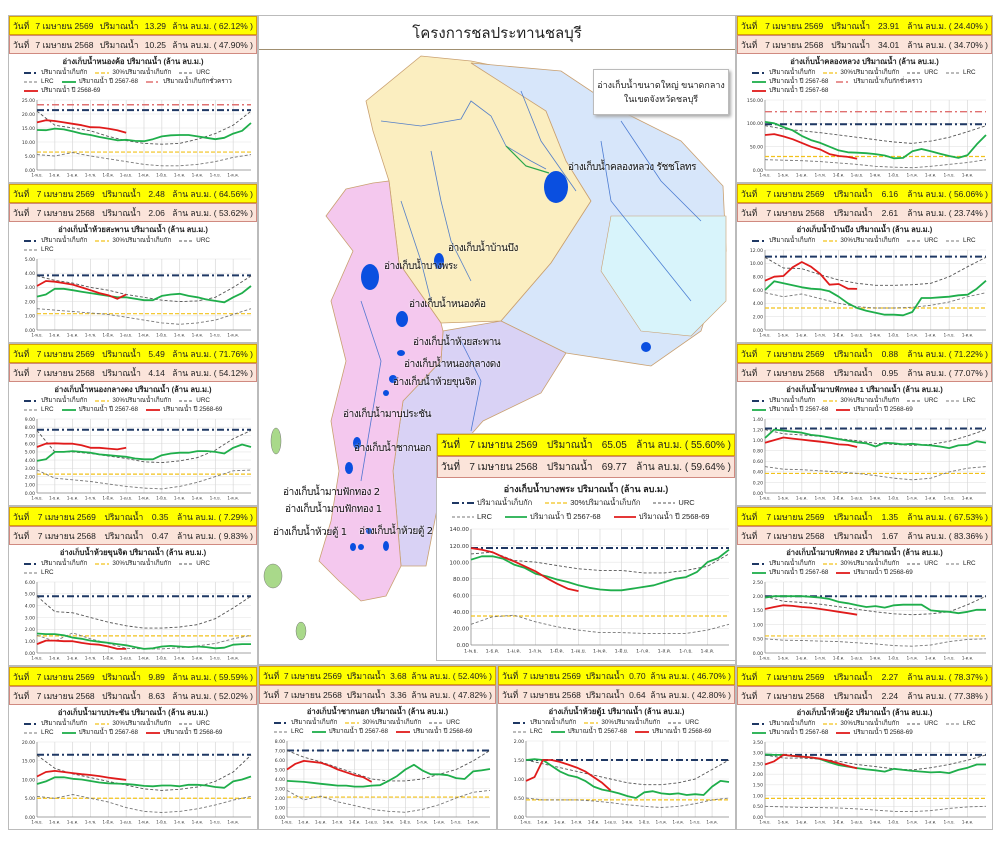  What do you see at coordinates (789, 90) in the screenshot?
I see `legend-item-r: ปริมาณน้ำ ปี 2567-68` at bounding box center [789, 90].